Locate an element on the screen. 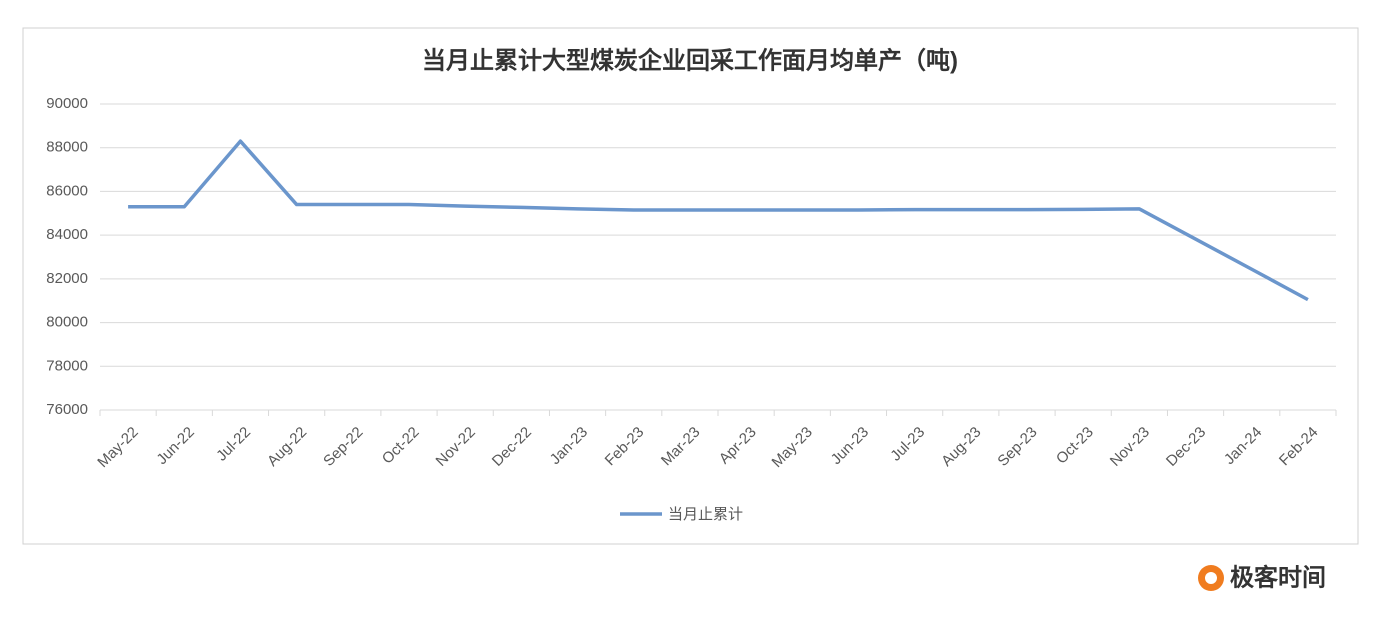  y-tick-label: 82000 is located at coordinates (67, 278).